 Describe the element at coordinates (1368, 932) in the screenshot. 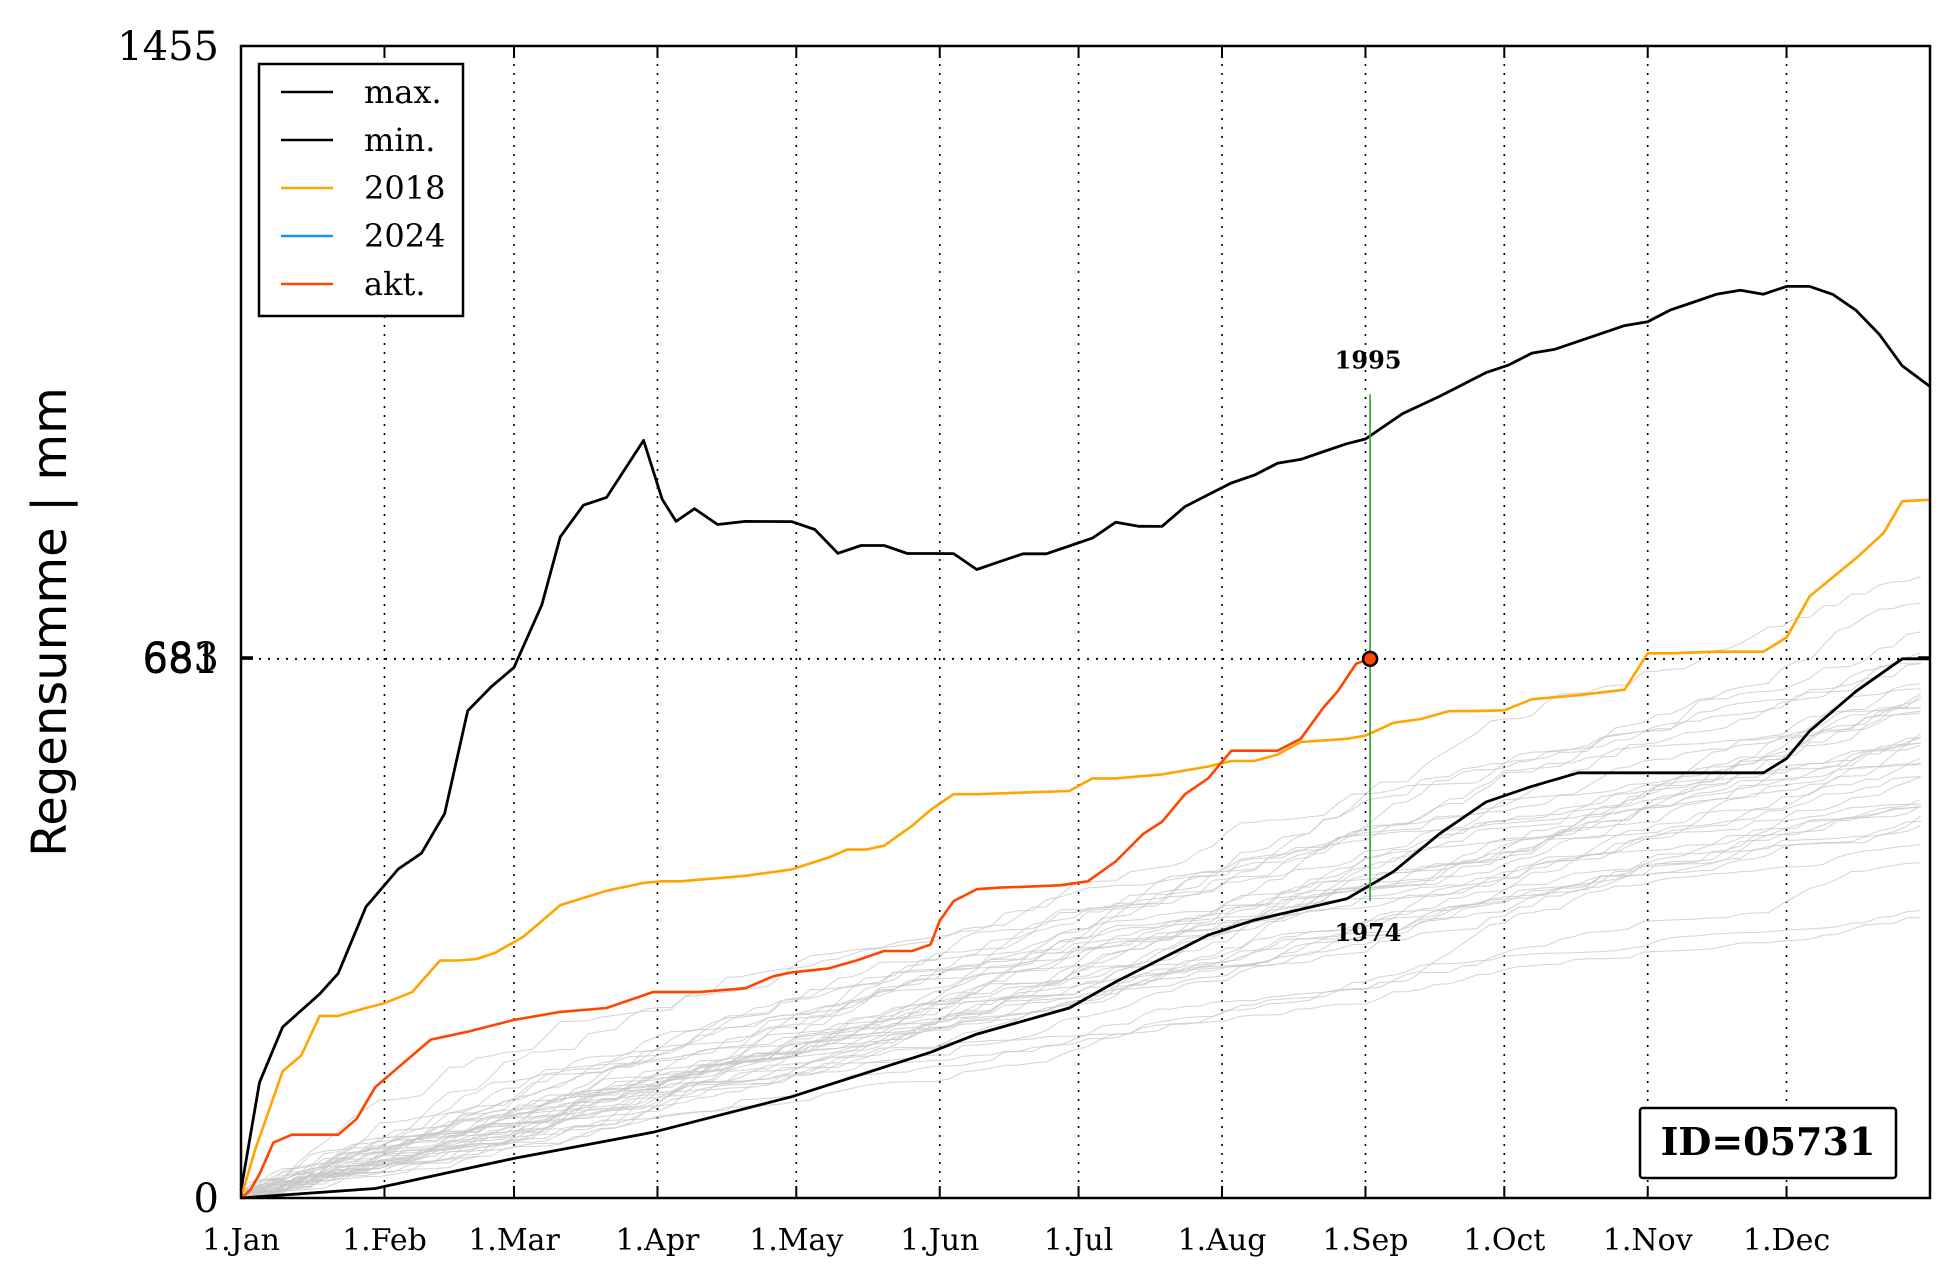

I see `min-year-annotation: 1974` at that location.